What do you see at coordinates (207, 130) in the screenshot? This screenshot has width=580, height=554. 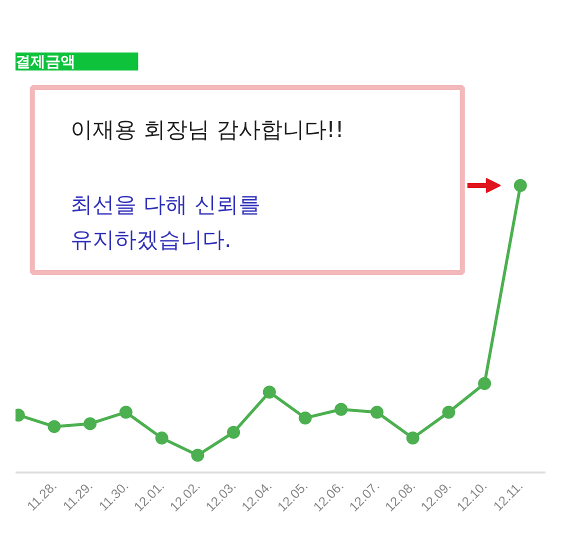 I see `text: 이재용 회장님 감사합니다!!` at bounding box center [207, 130].